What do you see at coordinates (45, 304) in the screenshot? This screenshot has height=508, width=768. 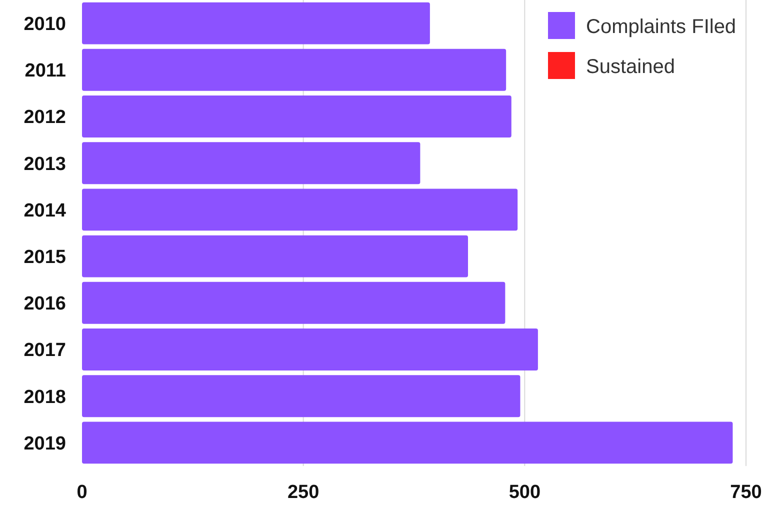 I see `y-tick-label: 2016` at bounding box center [45, 304].